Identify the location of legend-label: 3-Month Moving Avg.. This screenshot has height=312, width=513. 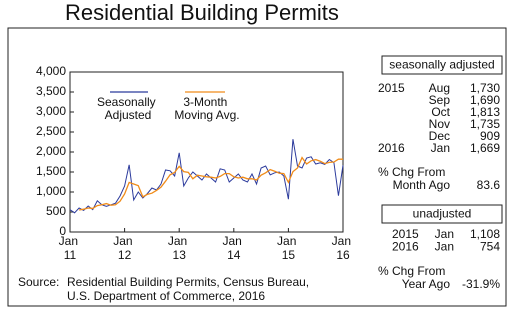
(206, 108).